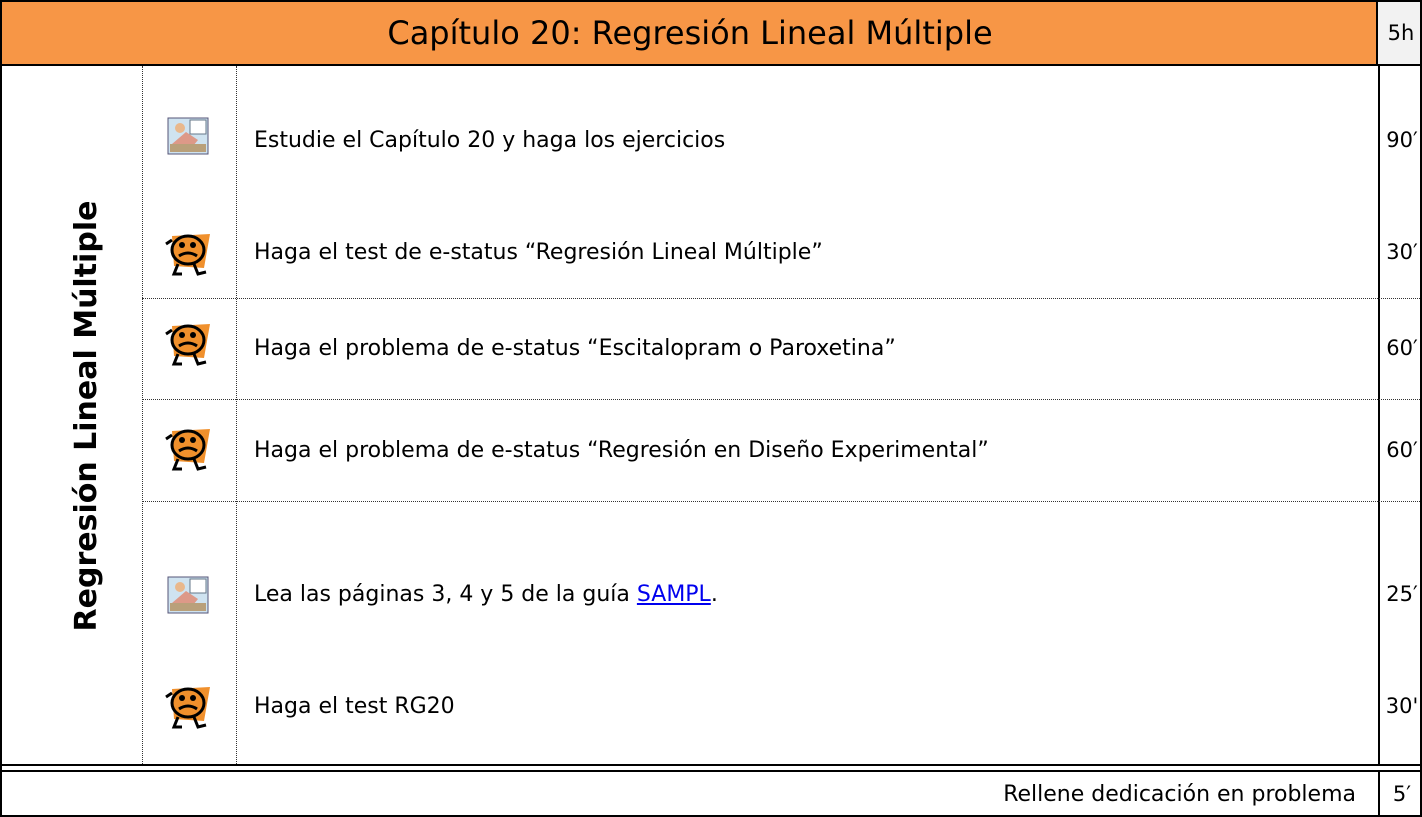  What do you see at coordinates (1402, 794) in the screenshot?
I see `footer-minutes: 5′` at bounding box center [1402, 794].